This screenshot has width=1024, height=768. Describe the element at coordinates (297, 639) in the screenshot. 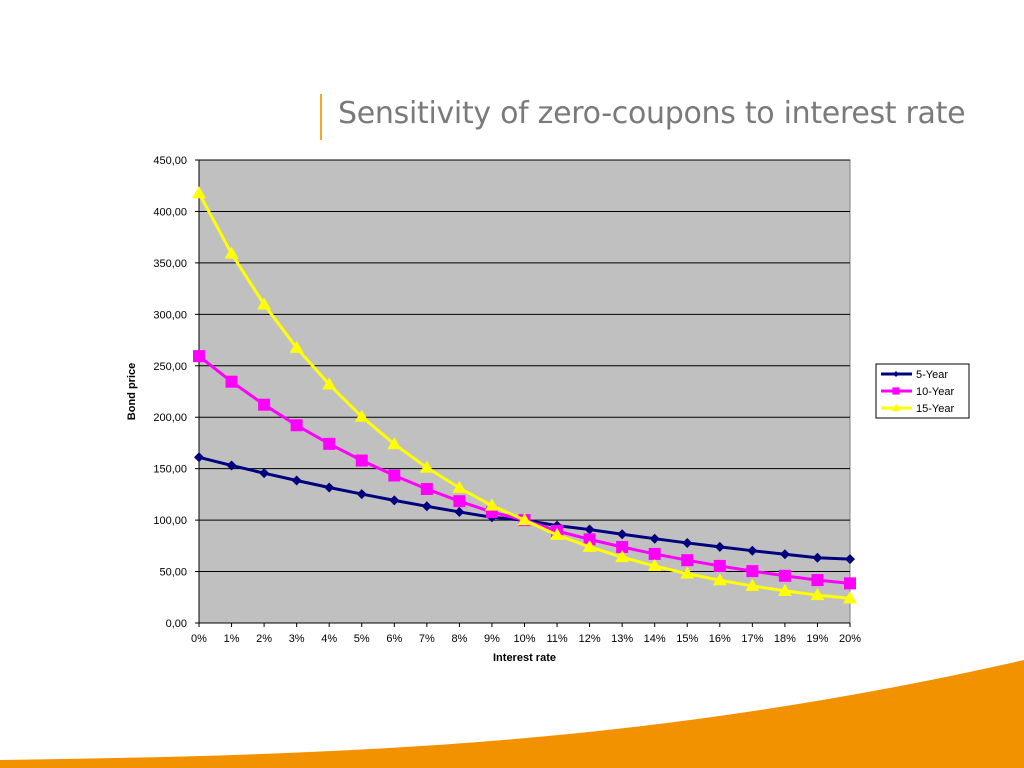

I see `x-tick-label: 3%` at that location.